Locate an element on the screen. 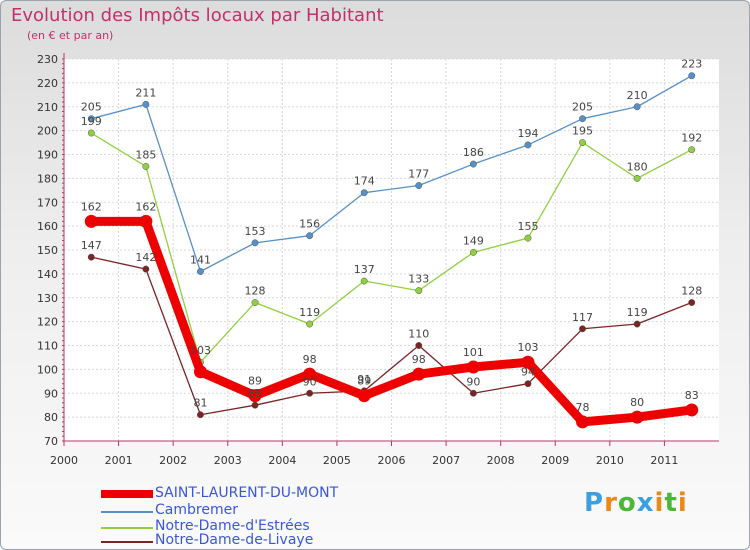 Image resolution: width=750 pixels, height=550 pixels. logo-letter: o is located at coordinates (627, 503).